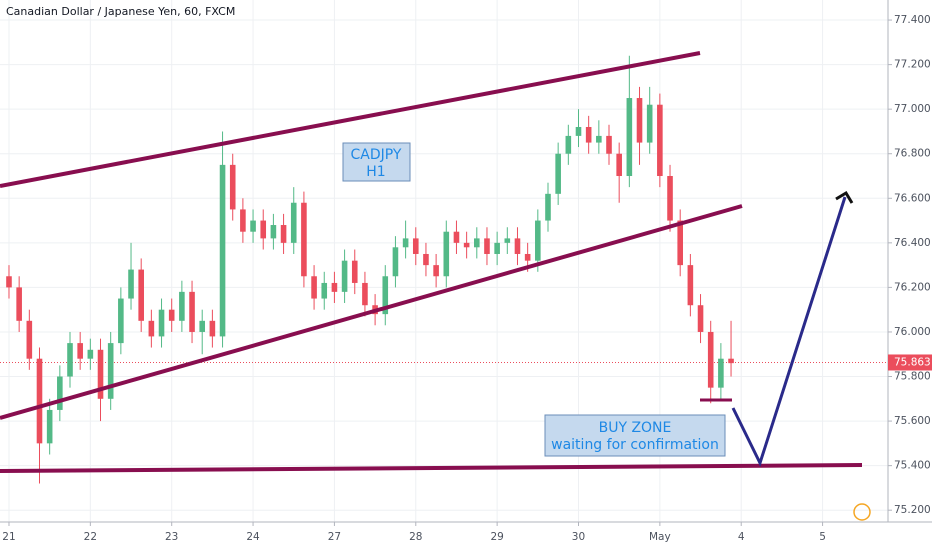  I want to click on x-tick-label: 24, so click(253, 537).